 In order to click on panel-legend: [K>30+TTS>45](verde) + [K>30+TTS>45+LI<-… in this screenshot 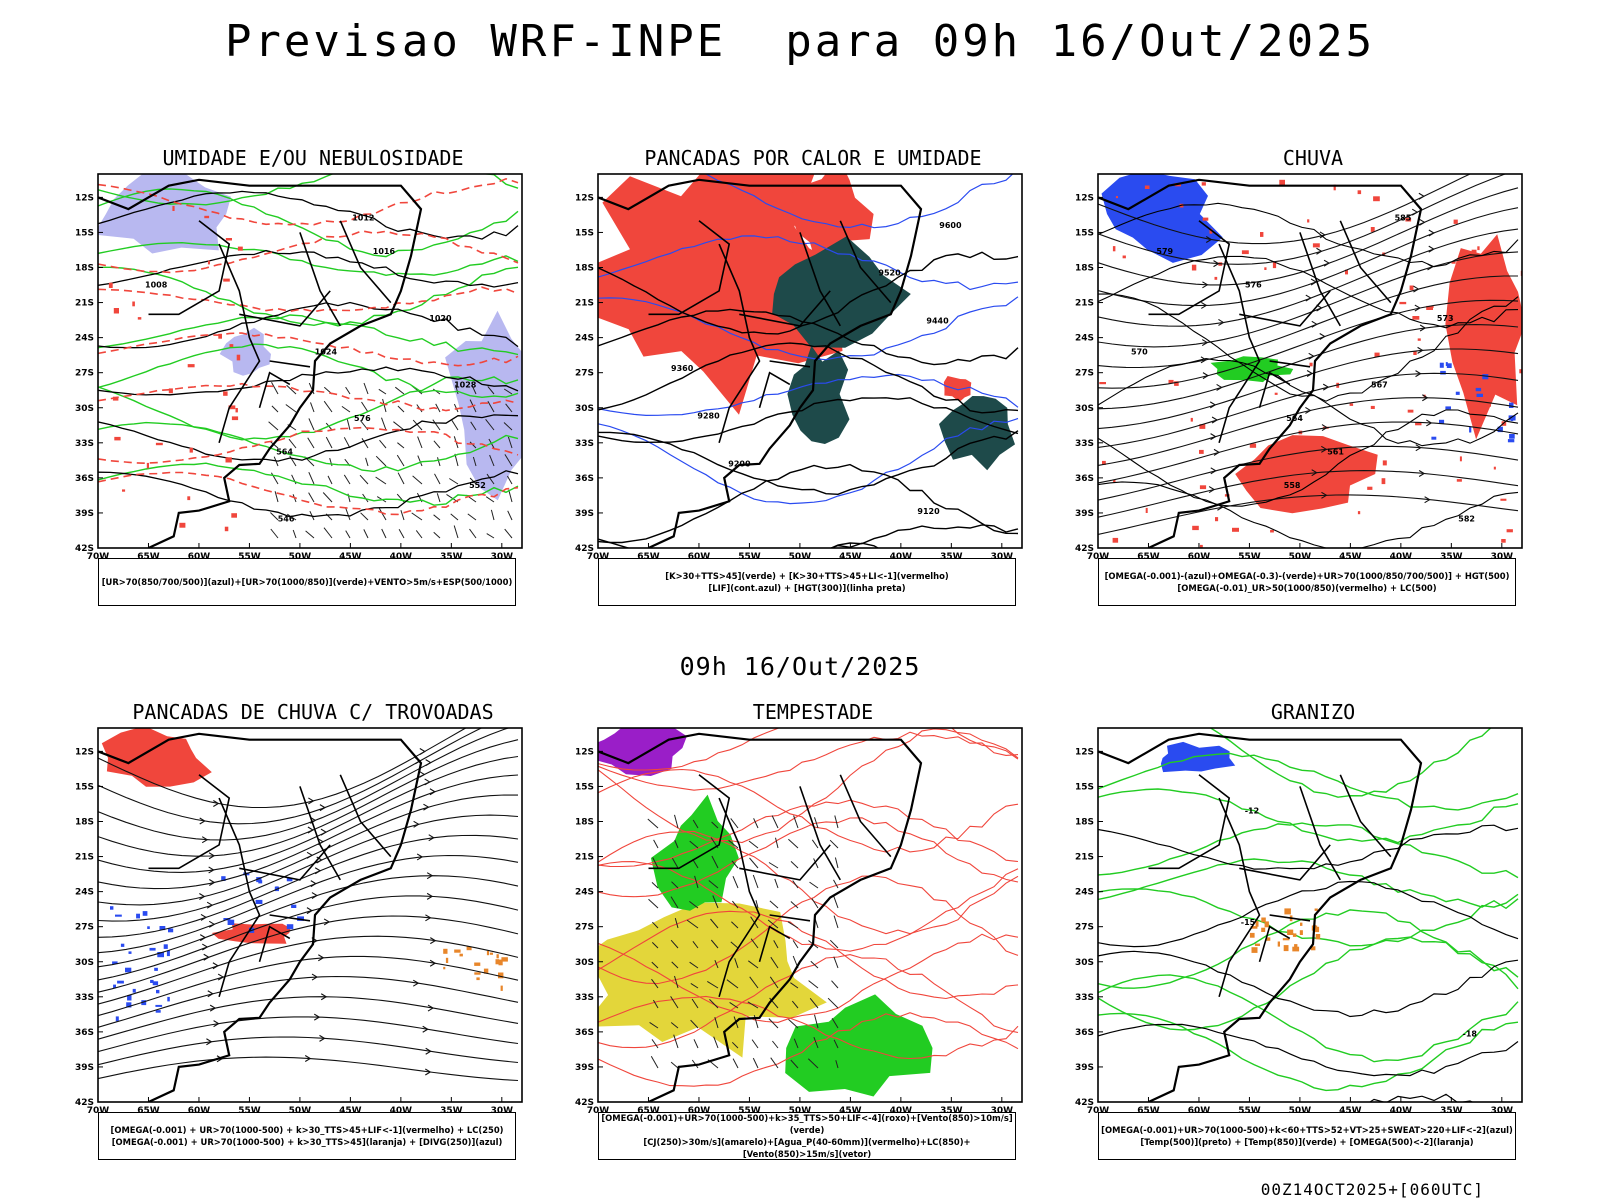, I will do `click(807, 582)`.